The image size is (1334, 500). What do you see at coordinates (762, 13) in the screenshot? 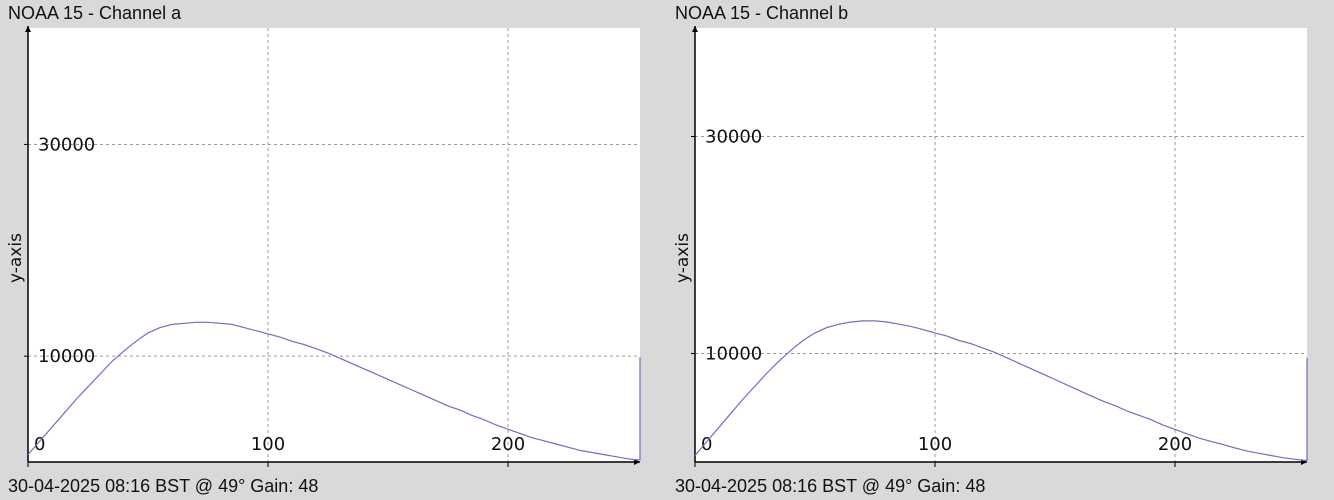
I see `chart-title: NOAA 15 - Channel b` at bounding box center [762, 13].